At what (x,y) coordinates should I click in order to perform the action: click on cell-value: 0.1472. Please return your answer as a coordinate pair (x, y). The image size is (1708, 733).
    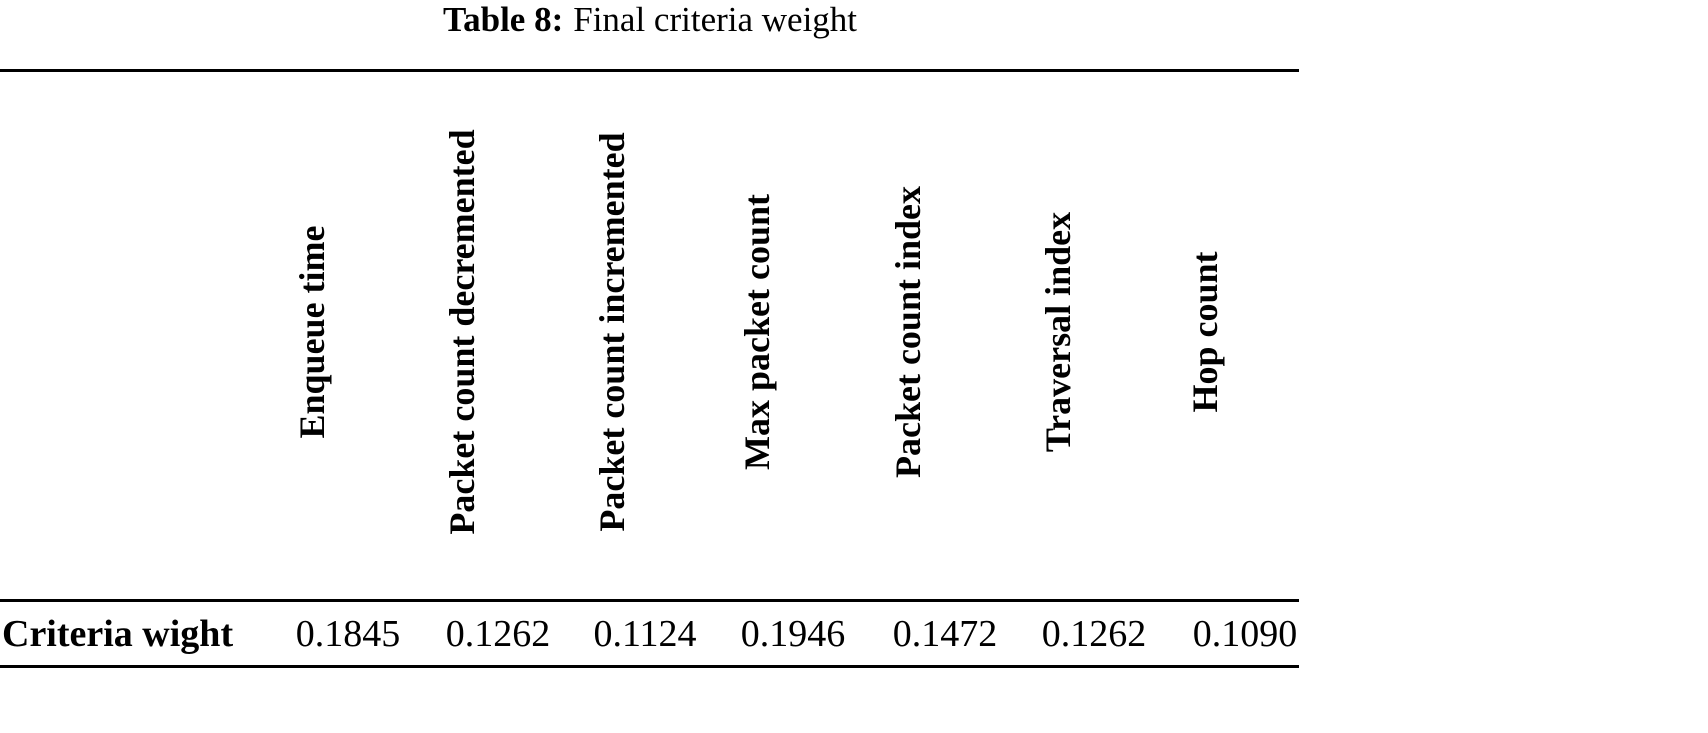
    Looking at the image, I should click on (945, 634).